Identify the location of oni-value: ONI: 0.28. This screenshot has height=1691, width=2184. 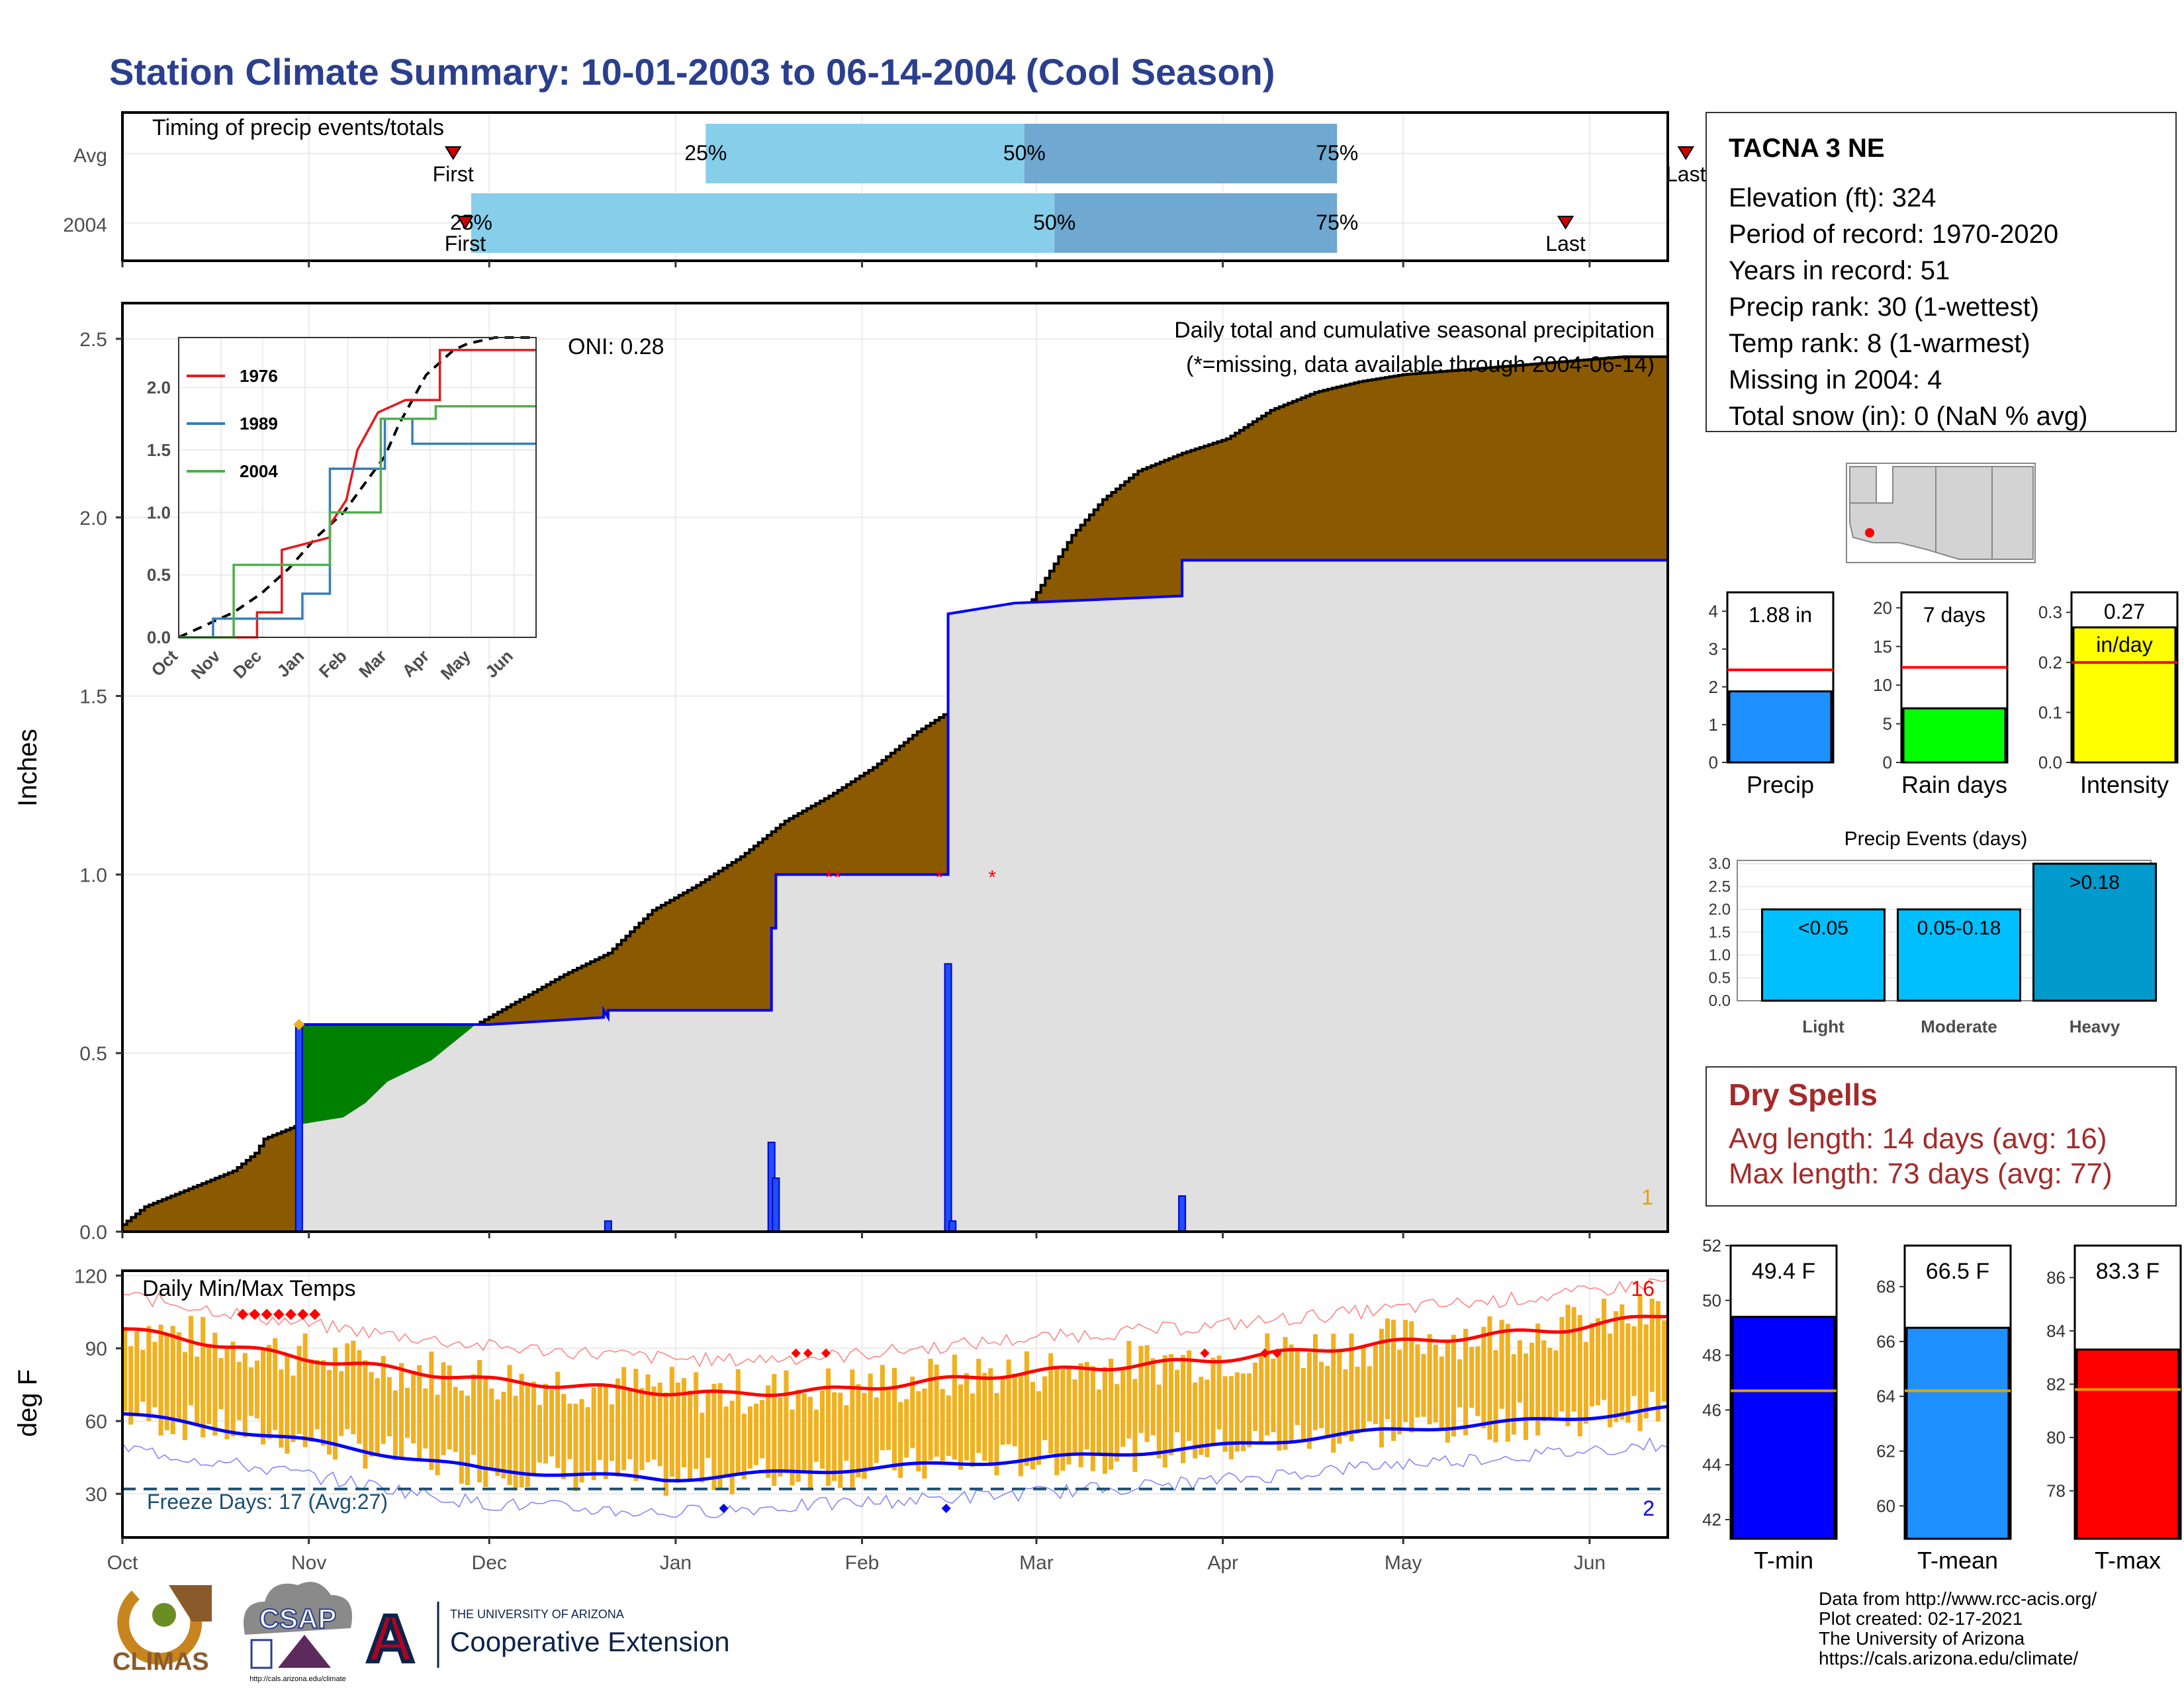
(616, 346).